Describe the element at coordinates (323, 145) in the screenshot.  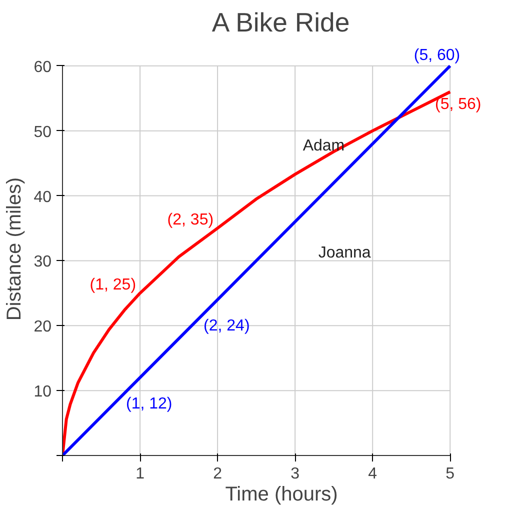
I see `series-label: Adam` at that location.